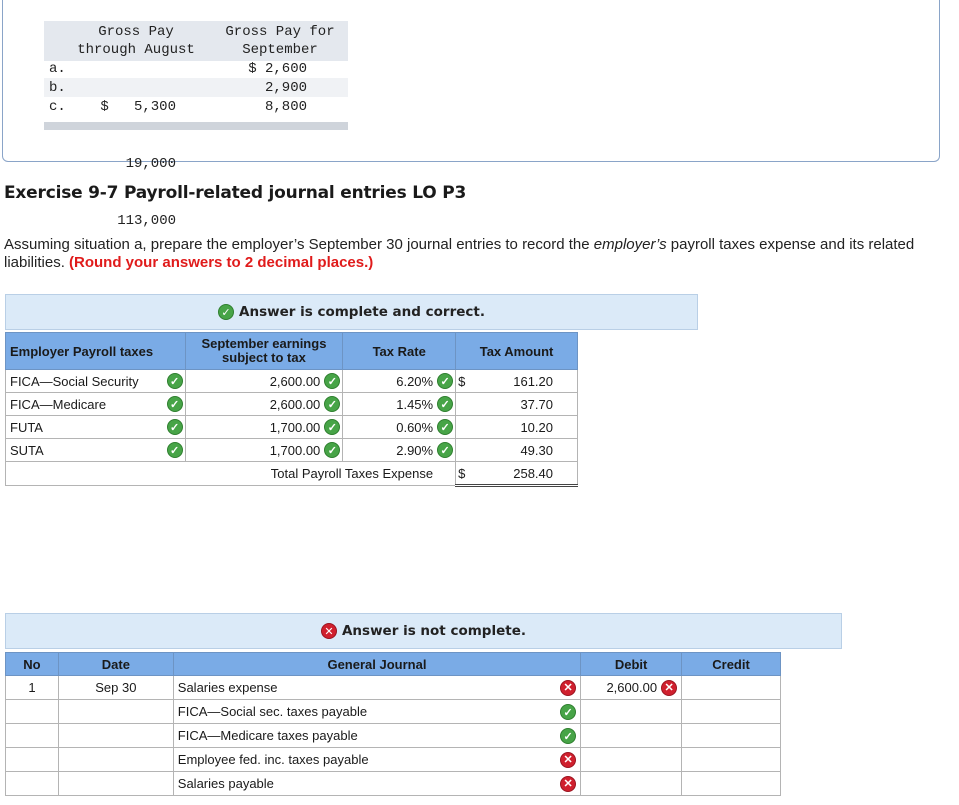 This screenshot has height=805, width=959. What do you see at coordinates (280, 41) in the screenshot?
I see `col-header-gross-pay-september: Gross Pay for September` at bounding box center [280, 41].